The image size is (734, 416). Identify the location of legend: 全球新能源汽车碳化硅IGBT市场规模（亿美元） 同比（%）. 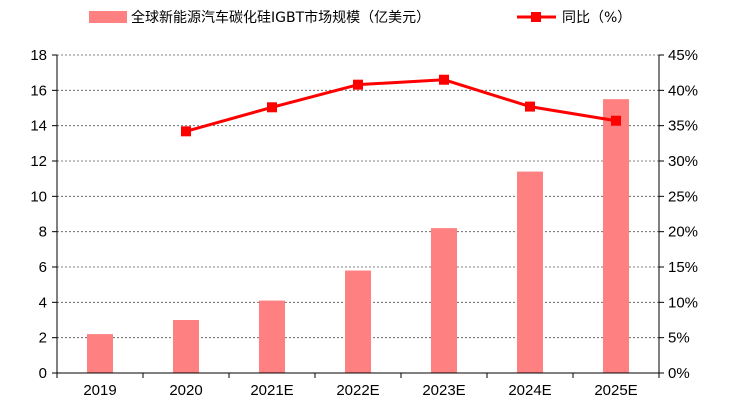
(360, 17).